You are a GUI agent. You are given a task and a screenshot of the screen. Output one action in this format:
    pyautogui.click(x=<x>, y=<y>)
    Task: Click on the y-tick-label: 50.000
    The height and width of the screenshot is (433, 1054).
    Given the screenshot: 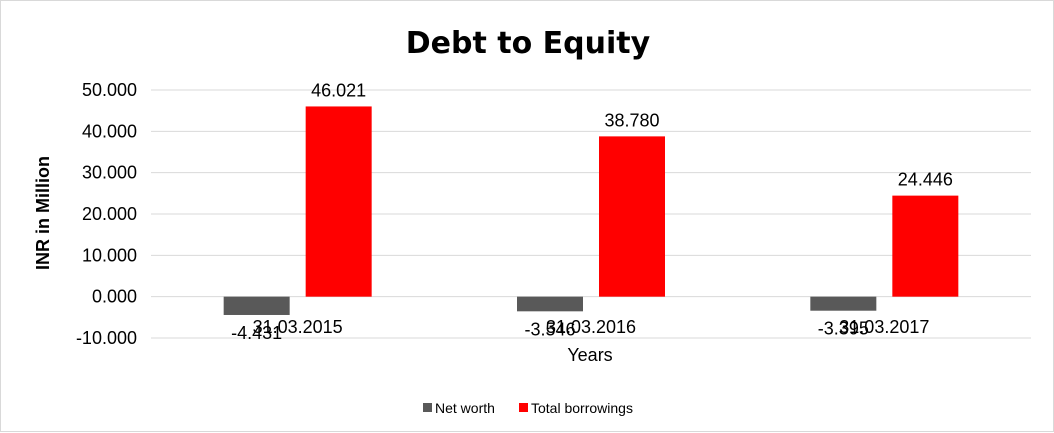 What is the action you would take?
    pyautogui.click(x=109, y=90)
    